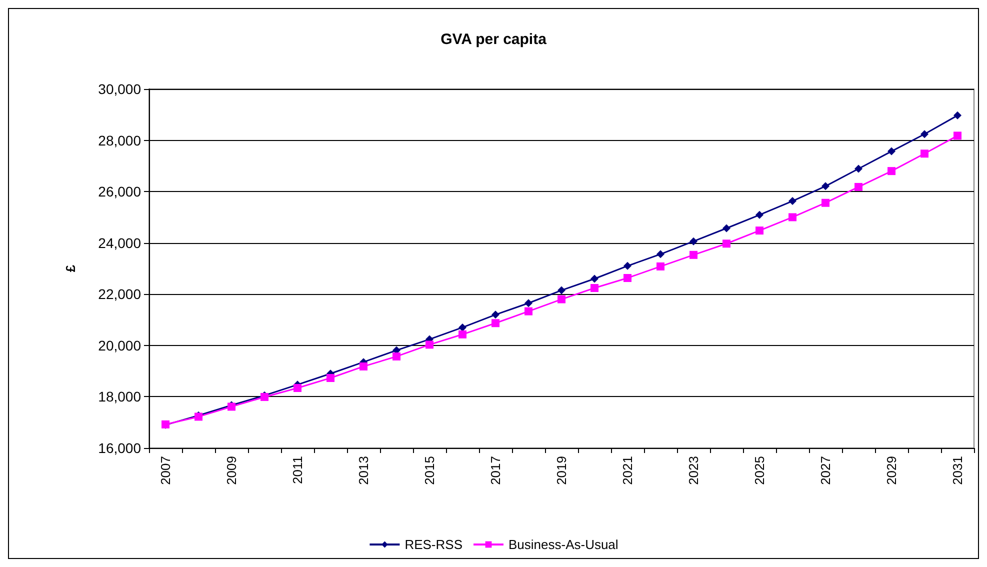  I want to click on x-tick-label: 2013, so click(363, 470).